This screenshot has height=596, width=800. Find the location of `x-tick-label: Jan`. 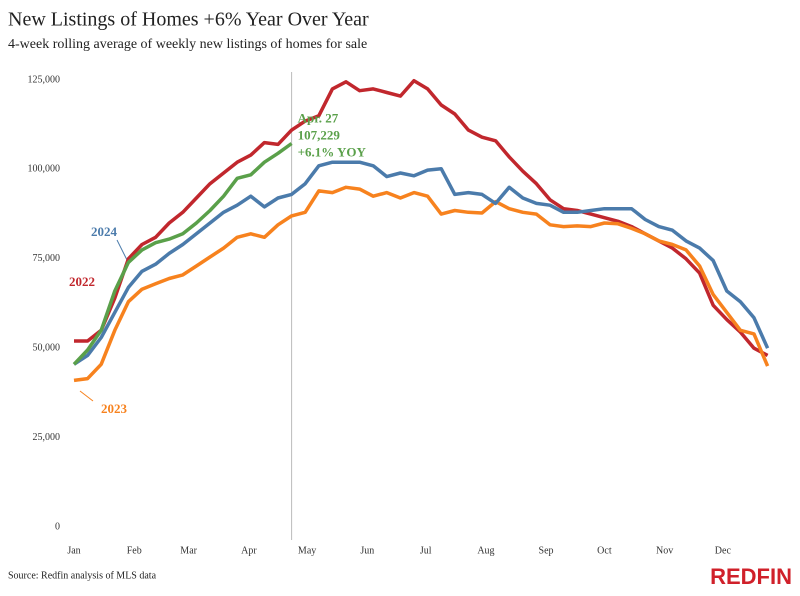

x-tick-label: Jan is located at coordinates (73, 550).